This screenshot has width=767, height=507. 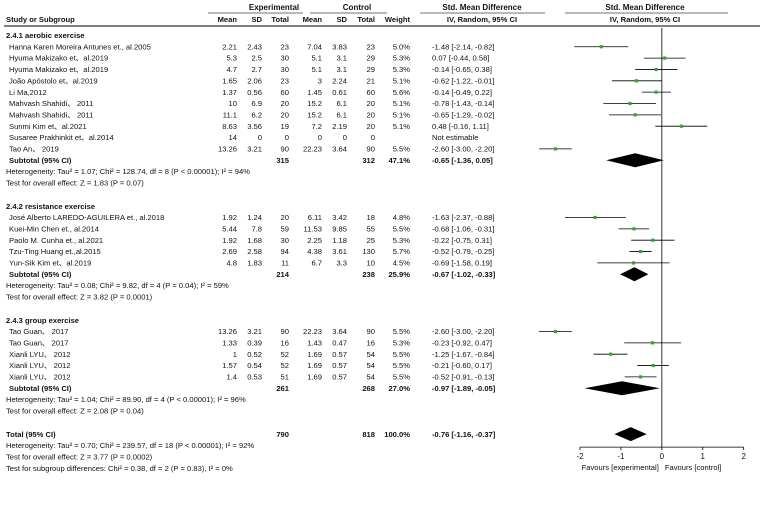 What do you see at coordinates (341, 58) in the screenshot?
I see `ctrl-sd: 3.1` at bounding box center [341, 58].